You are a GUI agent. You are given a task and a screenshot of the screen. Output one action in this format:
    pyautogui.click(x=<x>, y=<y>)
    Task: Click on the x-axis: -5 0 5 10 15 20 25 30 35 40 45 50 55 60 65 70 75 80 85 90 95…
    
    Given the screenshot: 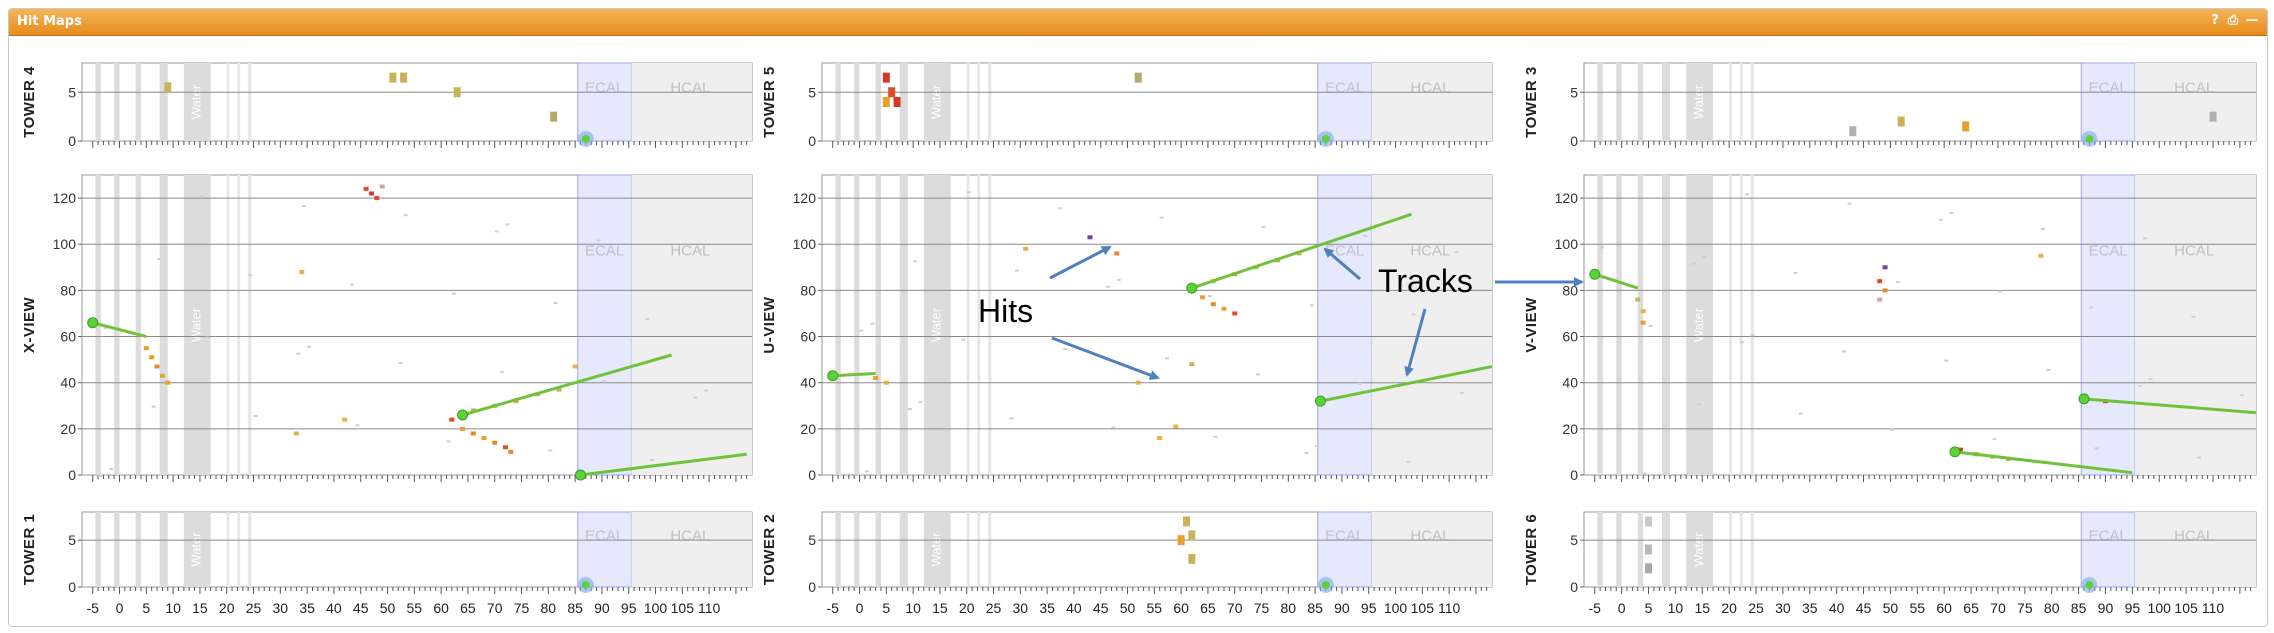 What is the action you would take?
    pyautogui.click(x=403, y=608)
    